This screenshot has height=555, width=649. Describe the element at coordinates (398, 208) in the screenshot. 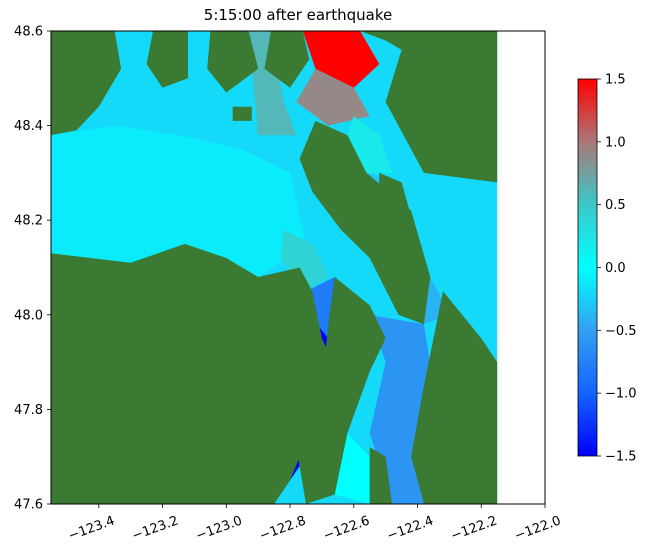

I see `land-camano-island` at that location.